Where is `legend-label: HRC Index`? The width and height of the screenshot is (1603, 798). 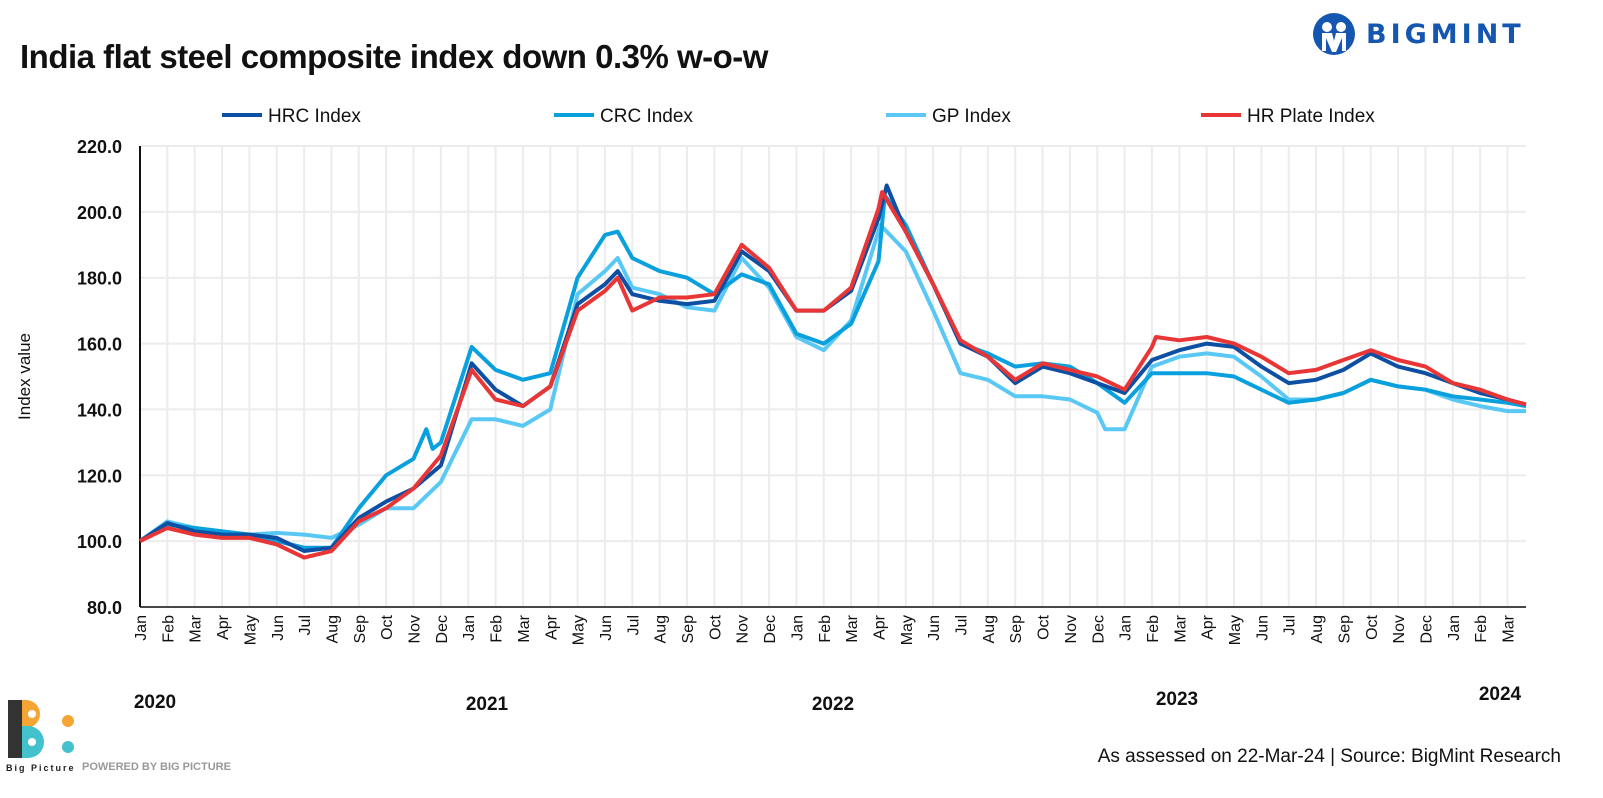
legend-label: HRC Index is located at coordinates (314, 116).